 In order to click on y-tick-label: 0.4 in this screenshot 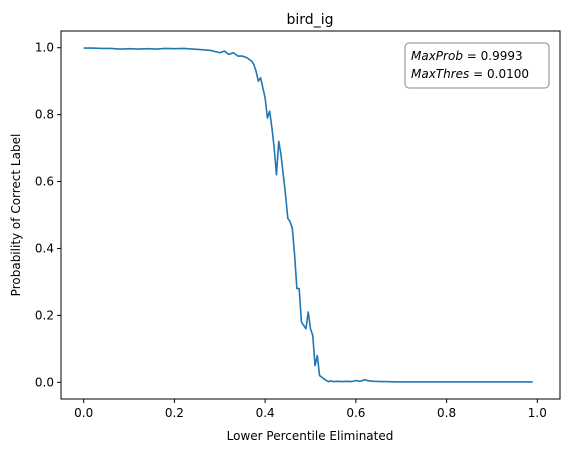, I will do `click(44, 248)`.